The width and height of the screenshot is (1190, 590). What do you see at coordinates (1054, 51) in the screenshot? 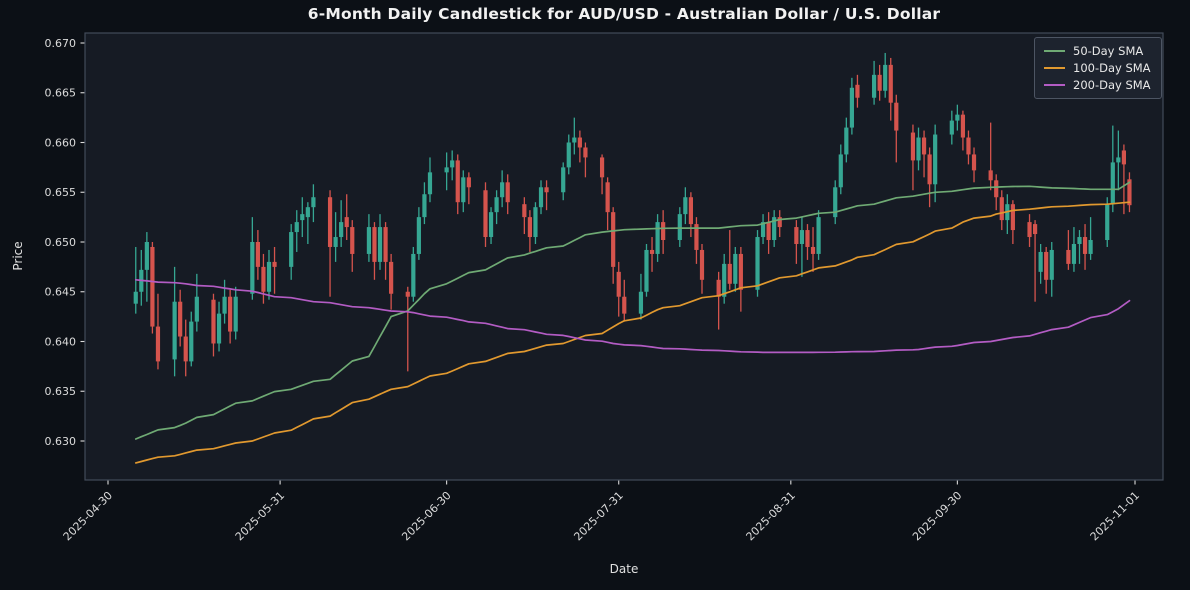
I see `sma50-line-swatch` at bounding box center [1054, 51].